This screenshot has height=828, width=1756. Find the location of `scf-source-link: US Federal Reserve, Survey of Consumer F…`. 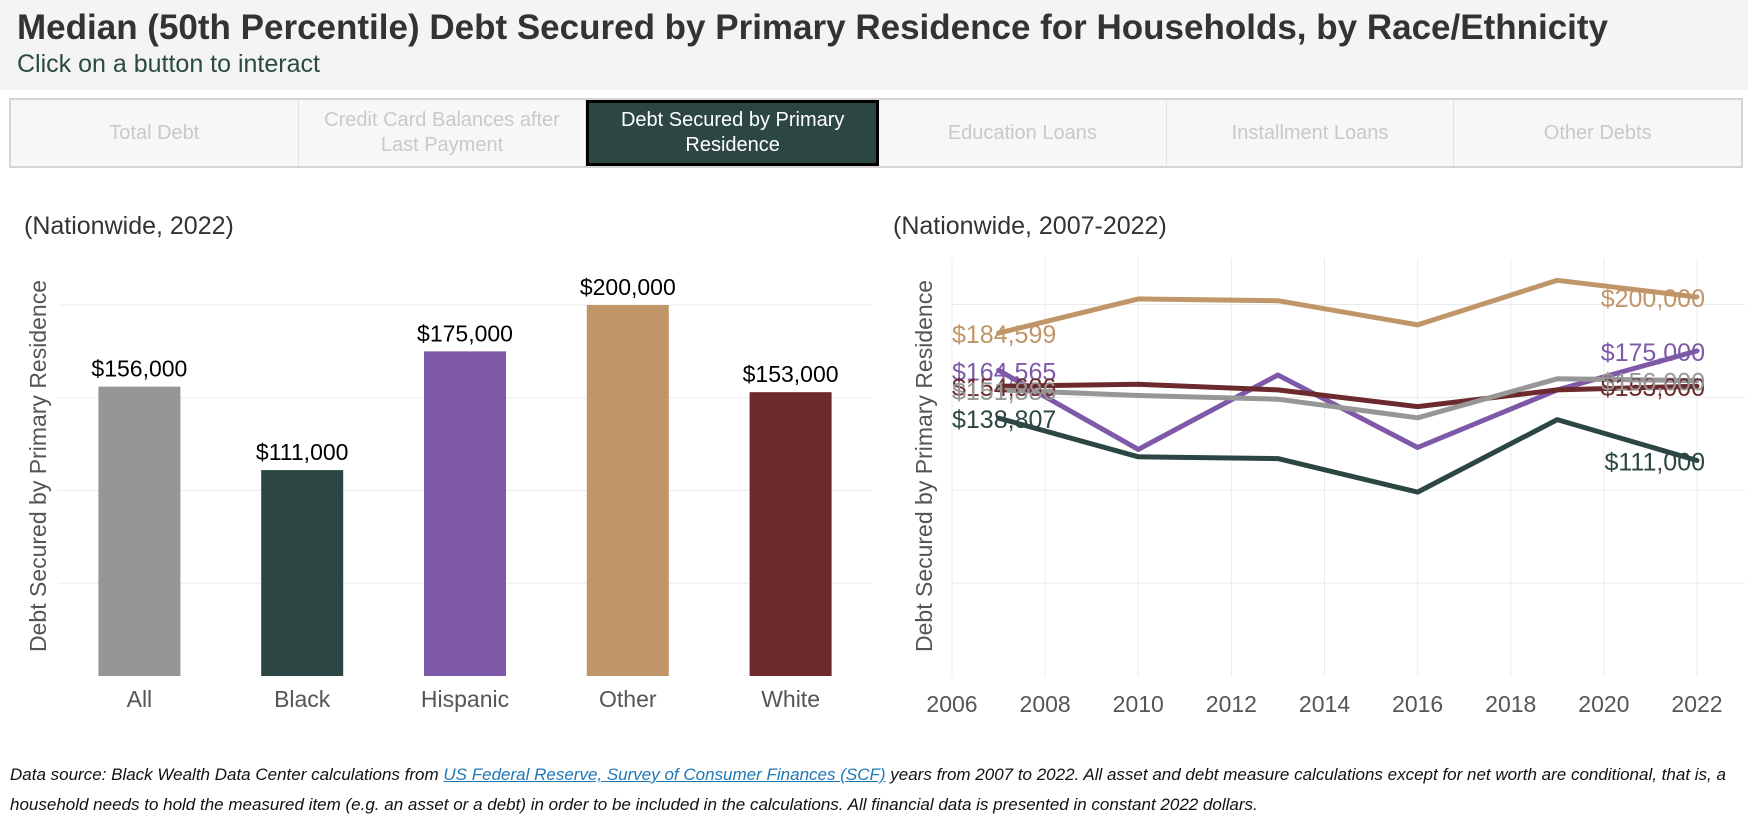

scf-source-link: US Federal Reserve, Survey of Consumer F… is located at coordinates (664, 774).